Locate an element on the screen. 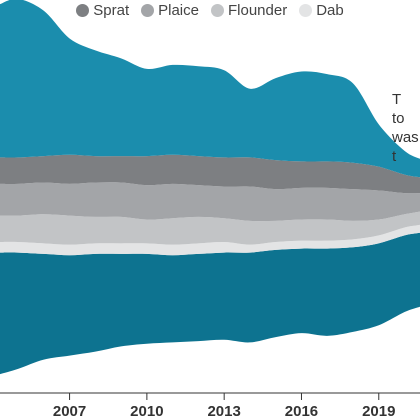  annotation-line: t is located at coordinates (394, 156).